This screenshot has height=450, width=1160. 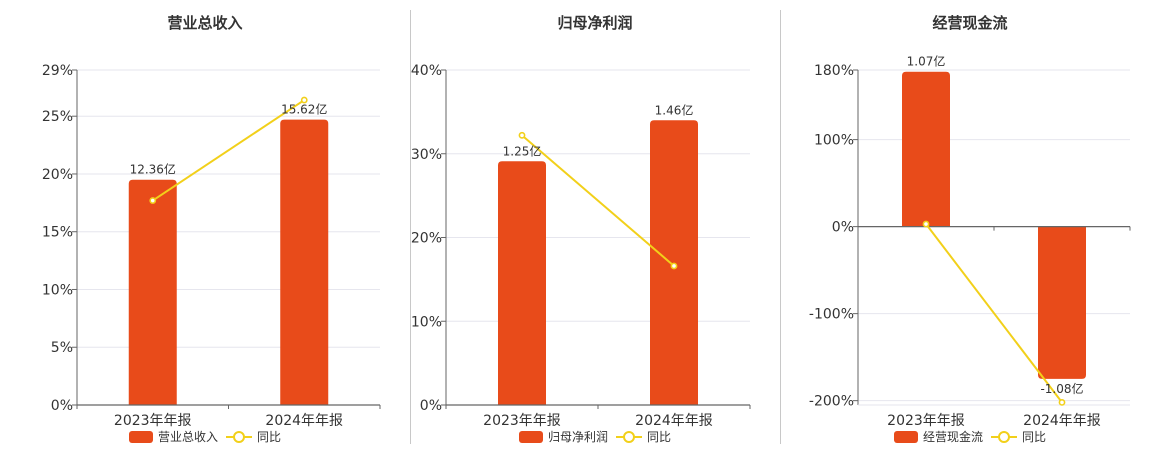 I want to click on bar-data-label: -1.08亿, so click(x=1061, y=388).